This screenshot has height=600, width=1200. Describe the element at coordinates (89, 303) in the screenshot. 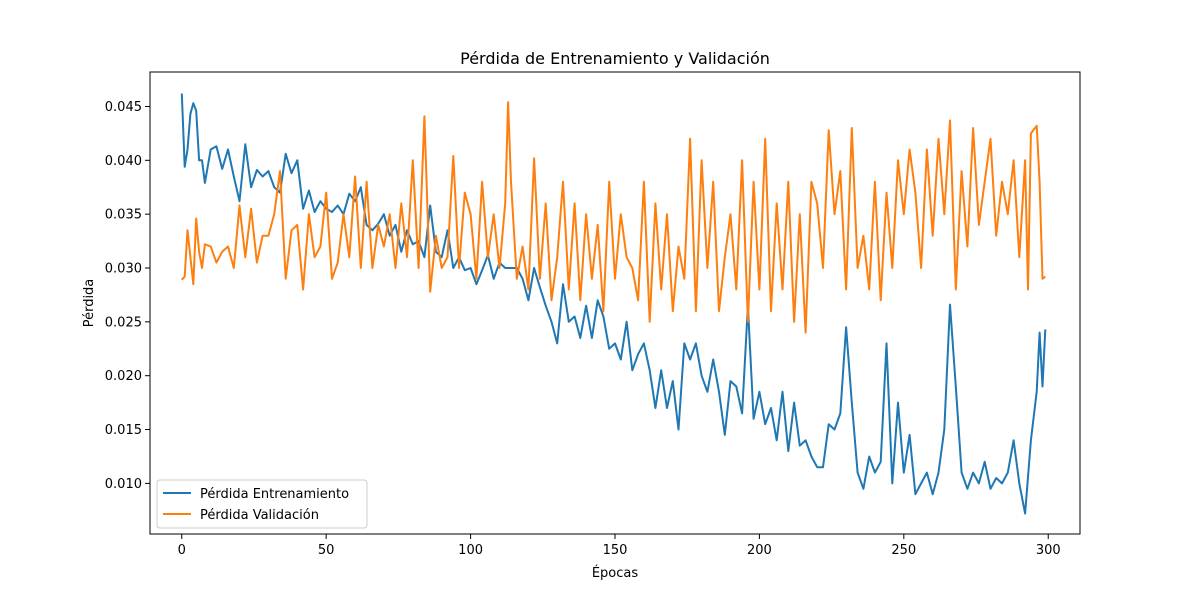

I see `y-axis-title: Pérdida` at that location.